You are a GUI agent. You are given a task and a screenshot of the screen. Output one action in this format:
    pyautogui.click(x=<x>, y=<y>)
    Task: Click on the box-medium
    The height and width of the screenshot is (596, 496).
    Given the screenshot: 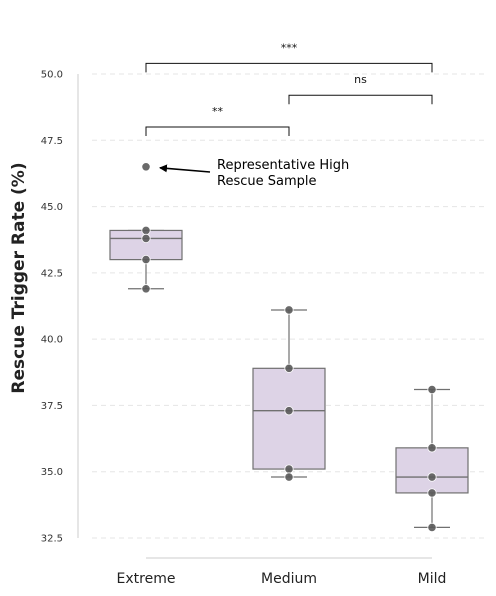 What is the action you would take?
    pyautogui.click(x=289, y=393)
    